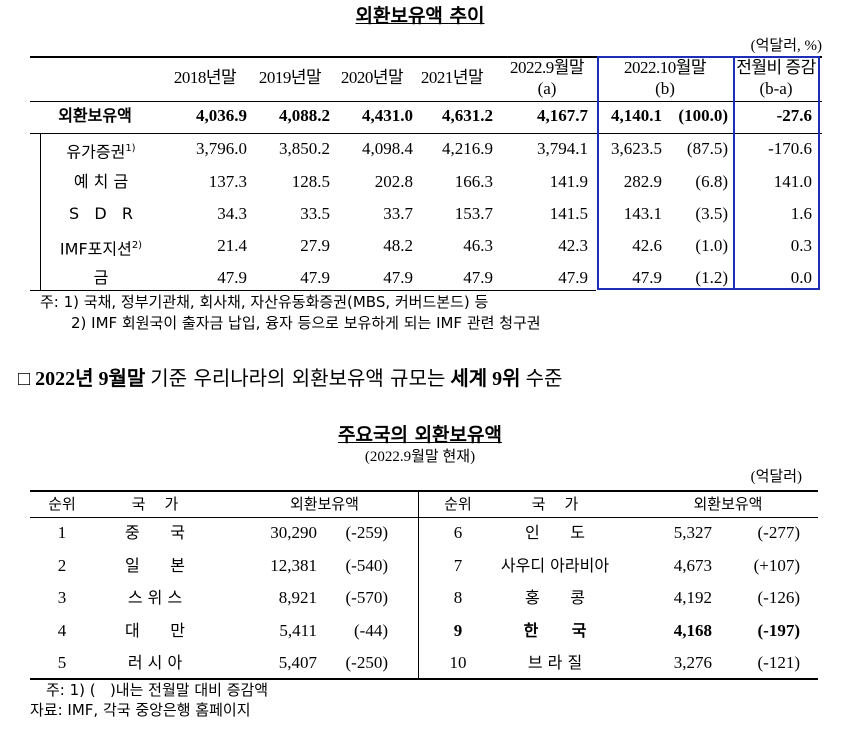 This screenshot has height=739, width=841. What do you see at coordinates (485, 379) in the screenshot?
I see `headline-segment: 세계 9위` at bounding box center [485, 379].